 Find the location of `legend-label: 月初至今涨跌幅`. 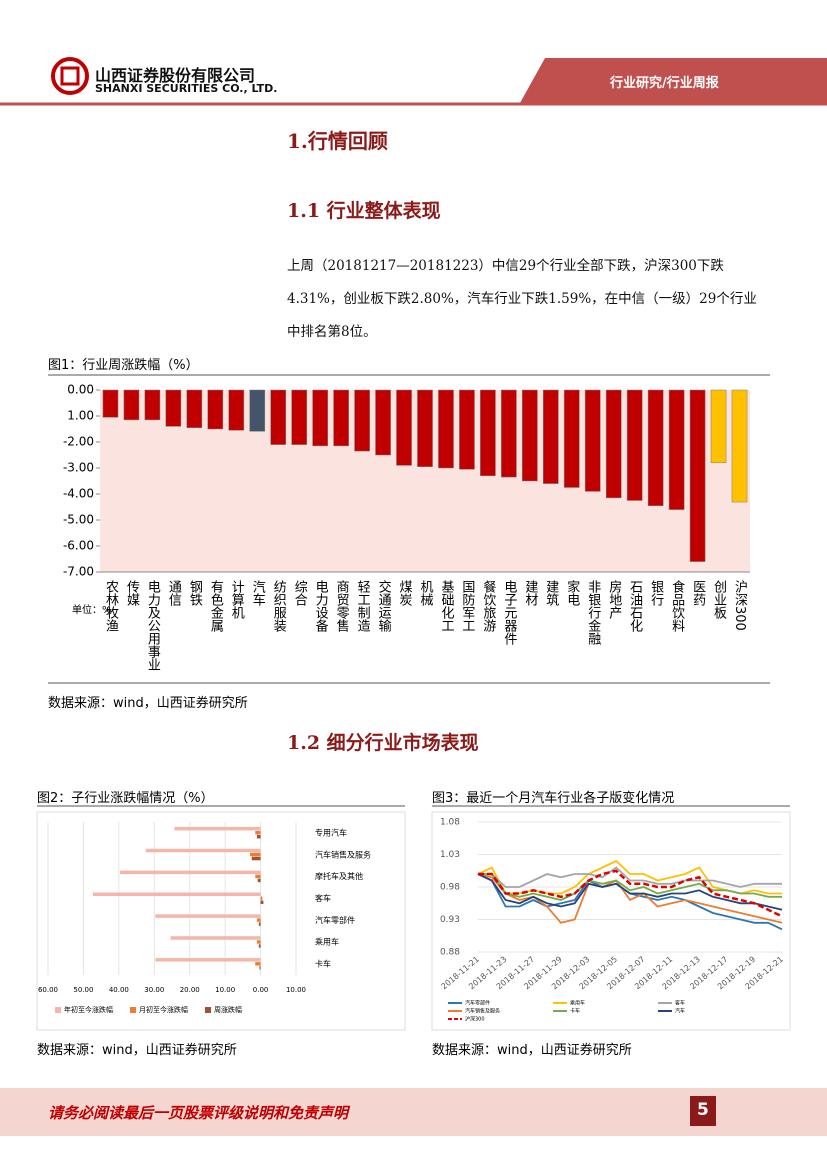

legend-label: 月初至今涨跌幅 is located at coordinates (163, 1009).